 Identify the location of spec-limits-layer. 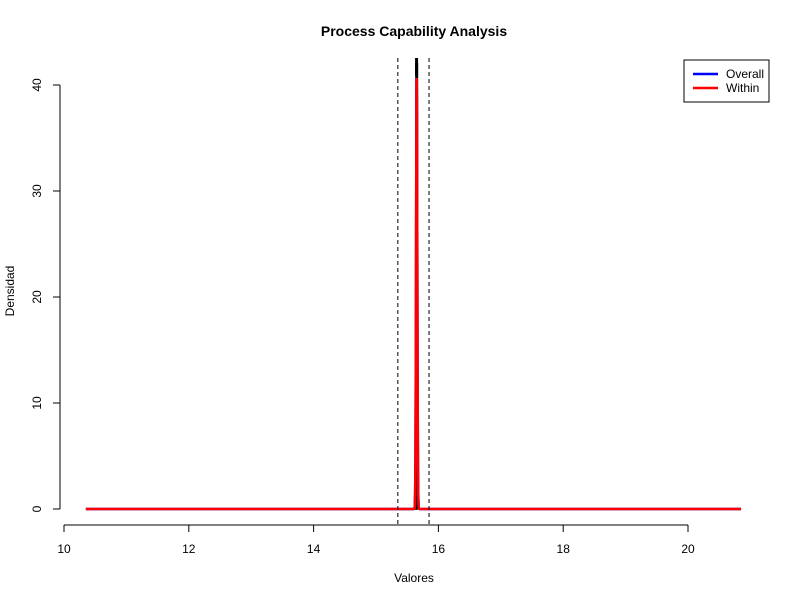
(413, 292).